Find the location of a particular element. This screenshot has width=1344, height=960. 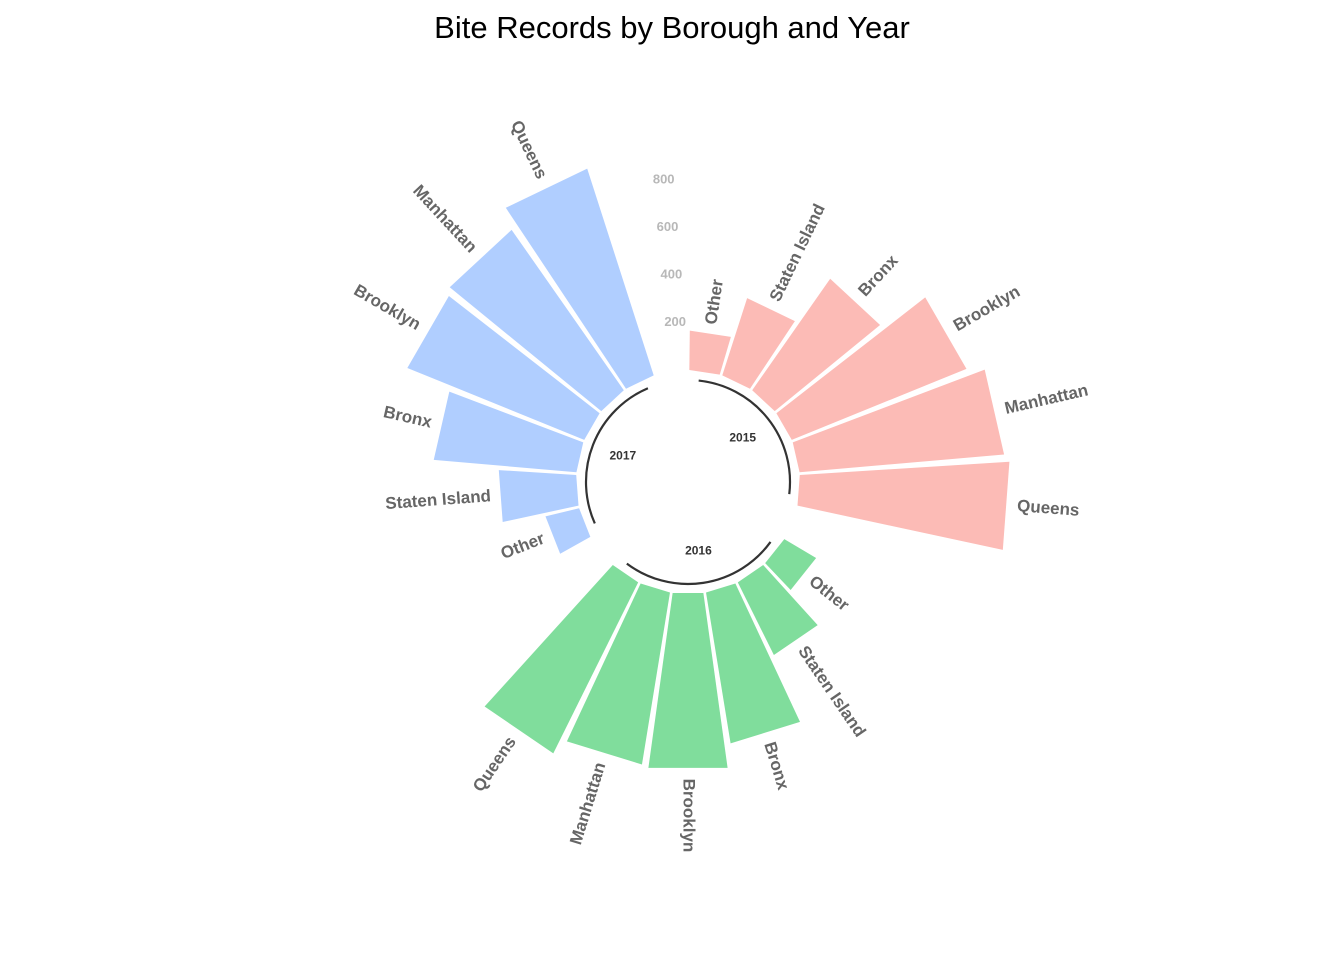

bar-2015-queens is located at coordinates (903, 505).